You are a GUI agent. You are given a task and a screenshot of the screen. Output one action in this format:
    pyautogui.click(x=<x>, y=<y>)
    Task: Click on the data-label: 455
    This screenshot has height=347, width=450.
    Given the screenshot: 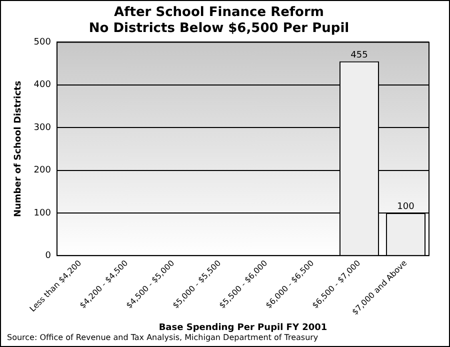 What is the action you would take?
    pyautogui.click(x=359, y=55)
    